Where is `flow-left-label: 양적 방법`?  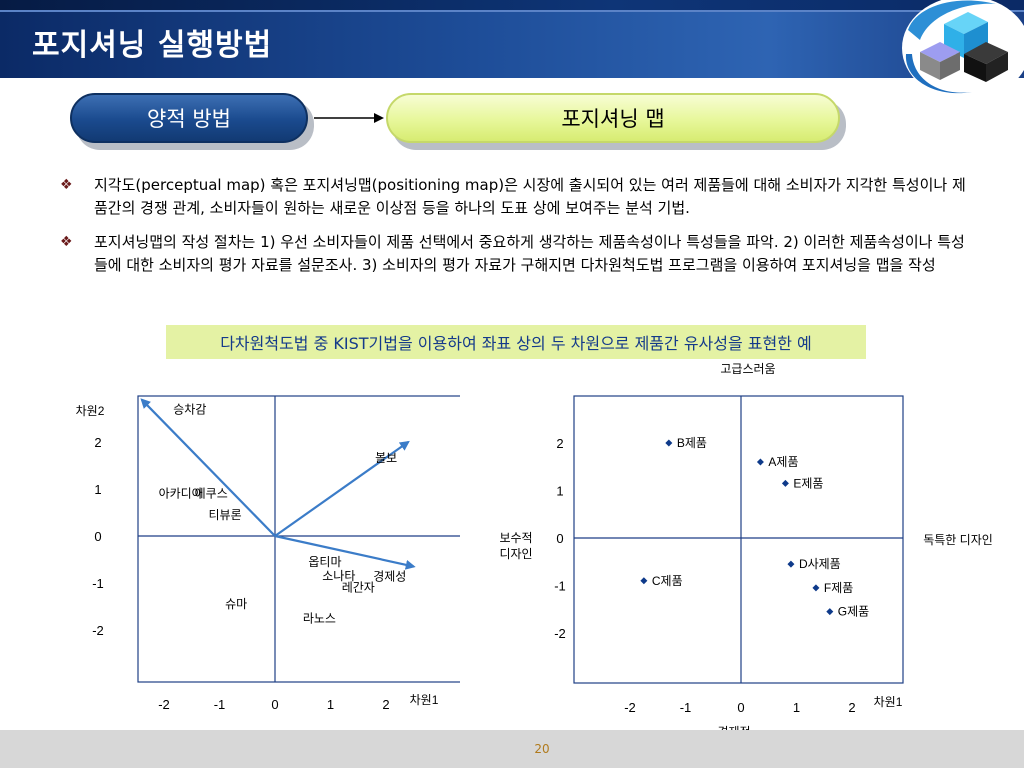
flow-left-label: 양적 방법 is located at coordinates (189, 118).